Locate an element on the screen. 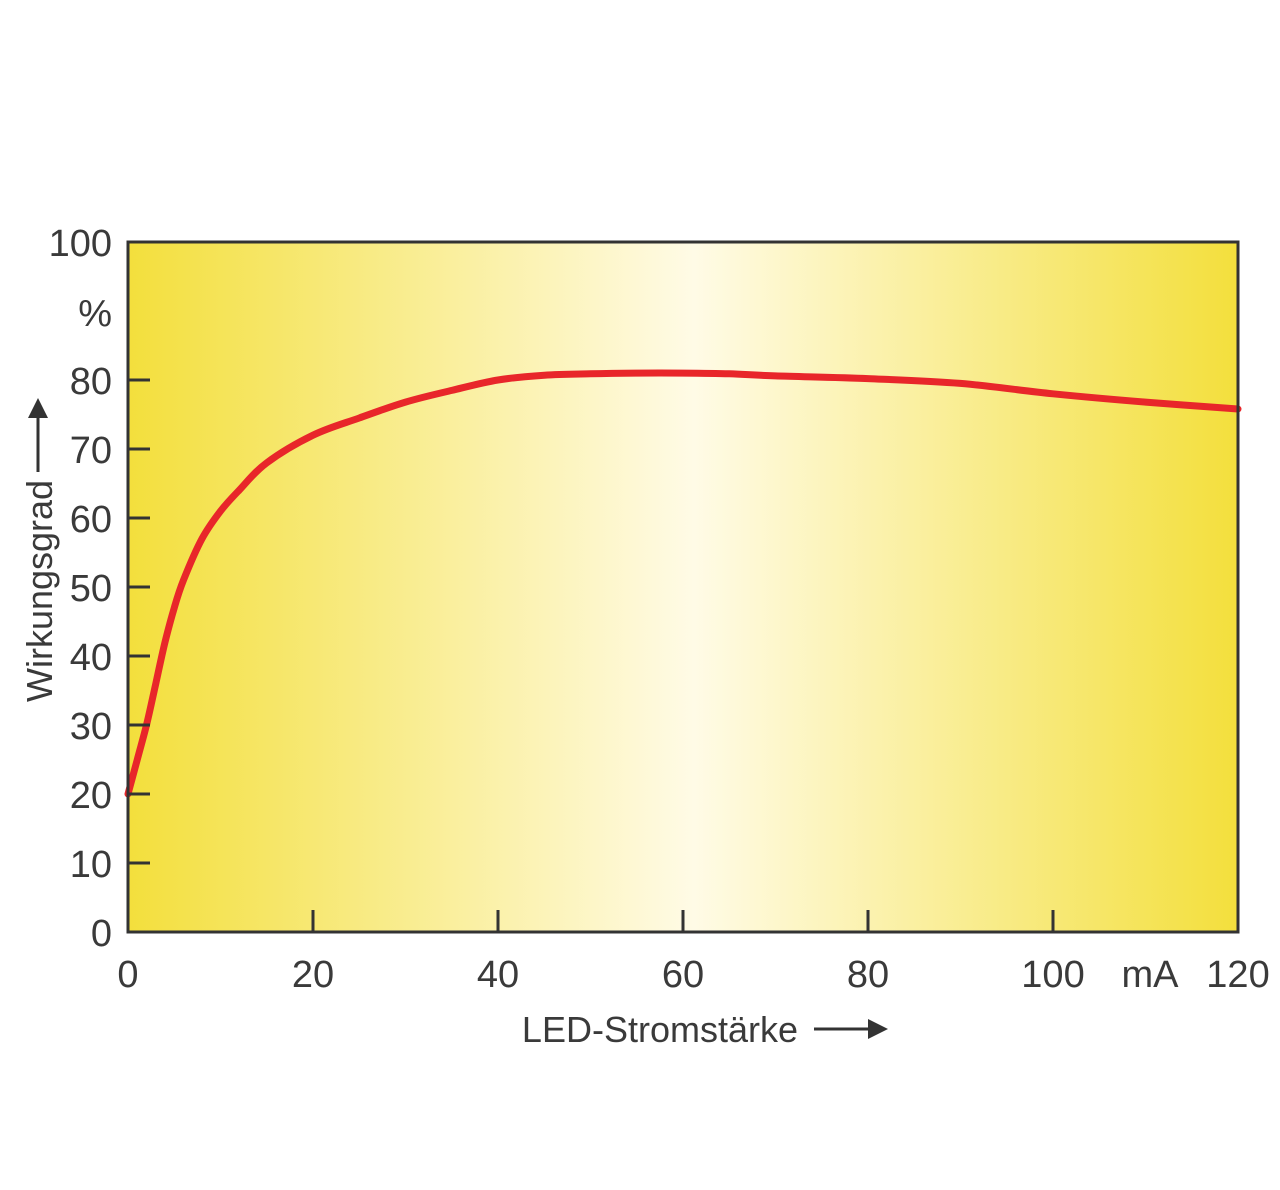 This screenshot has width=1280, height=1190. y-tick-label: 20 is located at coordinates (91, 796).